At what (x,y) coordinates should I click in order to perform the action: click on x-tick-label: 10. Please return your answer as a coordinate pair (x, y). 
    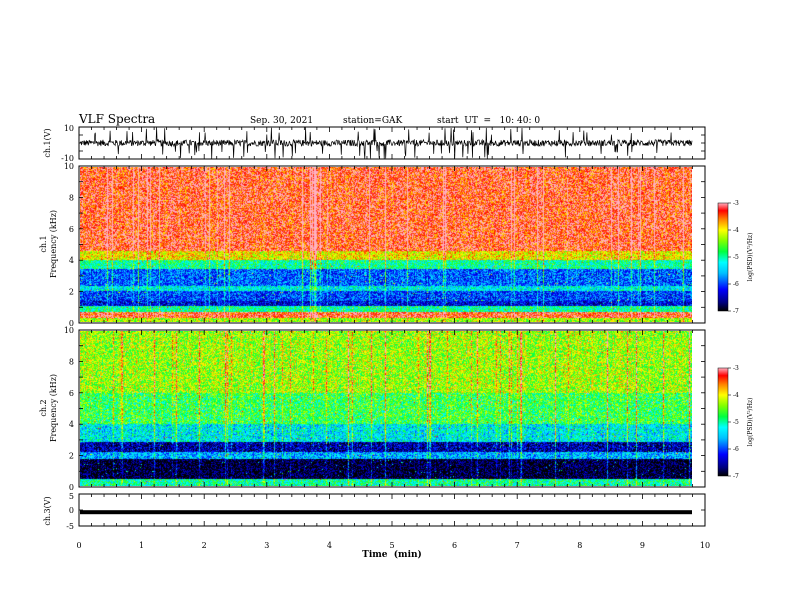
    Looking at the image, I should click on (705, 545).